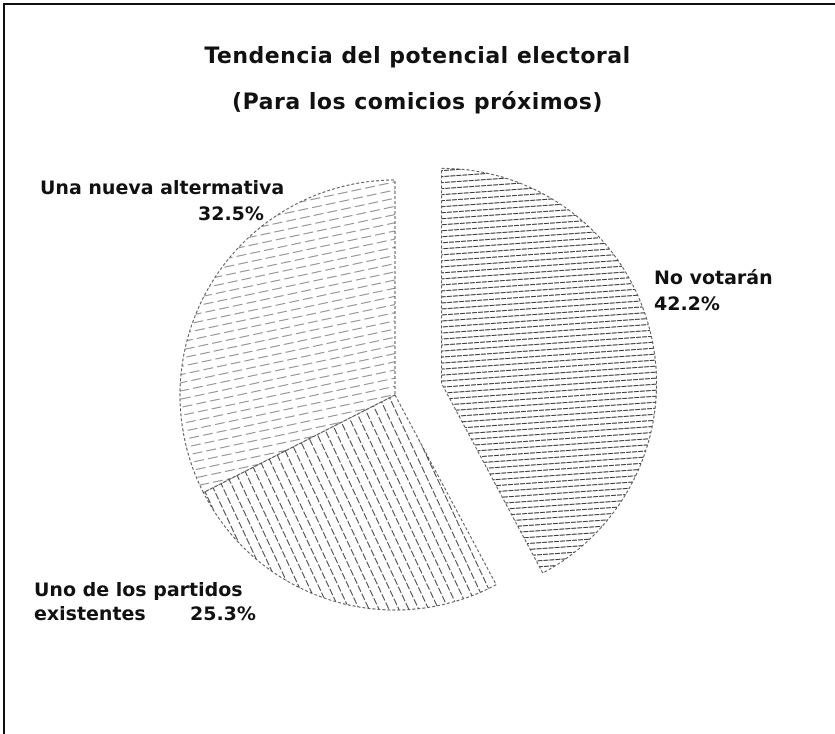 This screenshot has width=835, height=734. Describe the element at coordinates (417, 56) in the screenshot. I see `chart-title: Tendencia del potencial electoral` at that location.